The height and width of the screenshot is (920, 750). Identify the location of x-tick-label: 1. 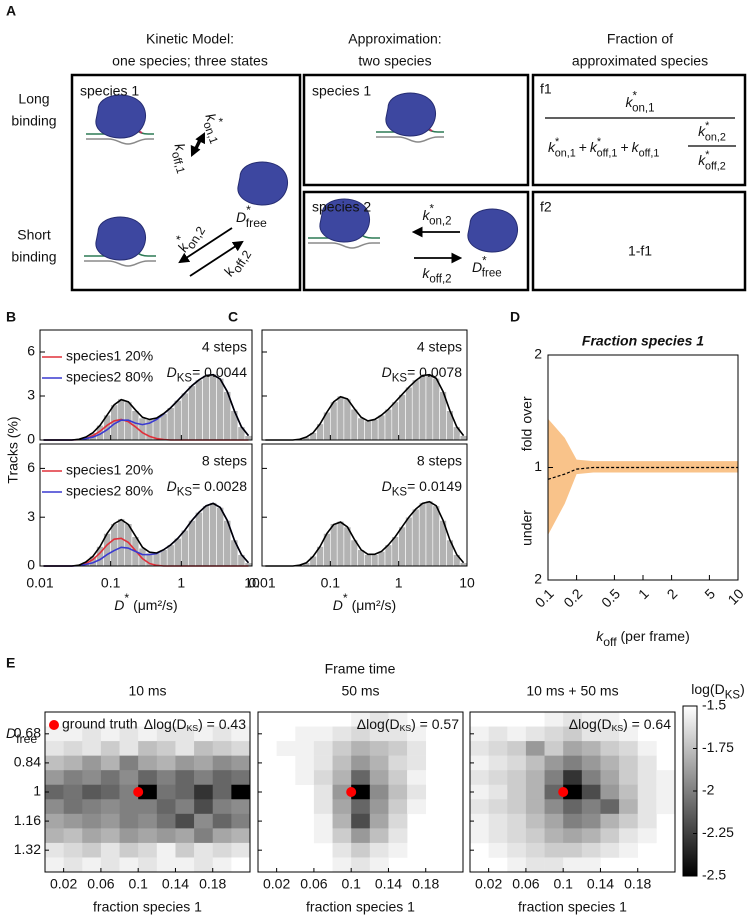
(399, 583).